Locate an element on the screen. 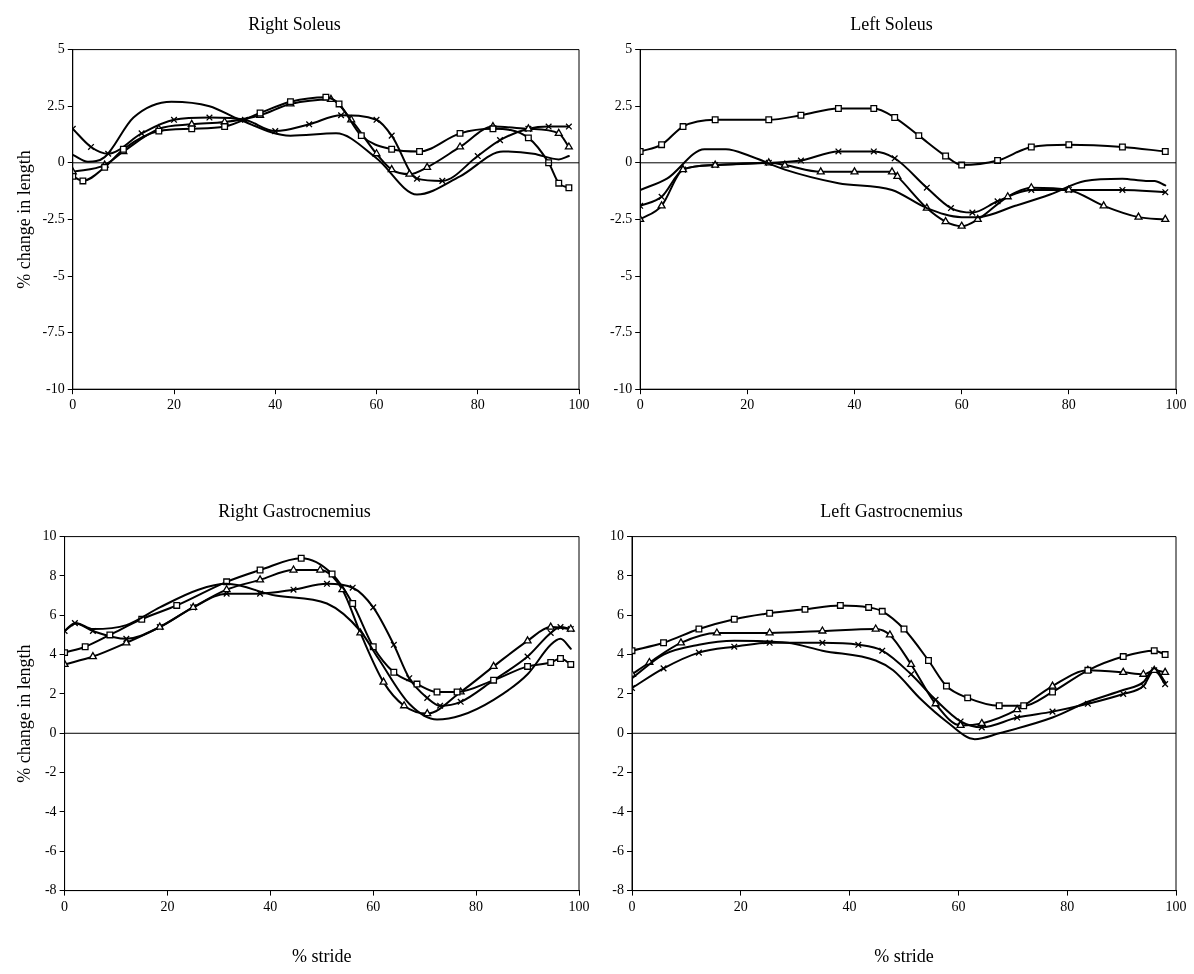 Image resolution: width=1194 pixels, height=974 pixels. chart-title: Right Soleus is located at coordinates (294, 23).